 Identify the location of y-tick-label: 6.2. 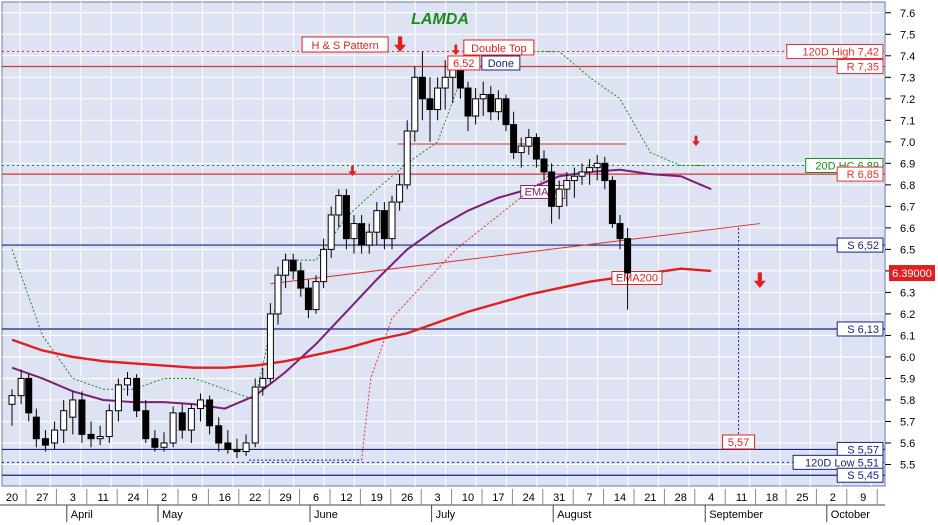
(907, 315).